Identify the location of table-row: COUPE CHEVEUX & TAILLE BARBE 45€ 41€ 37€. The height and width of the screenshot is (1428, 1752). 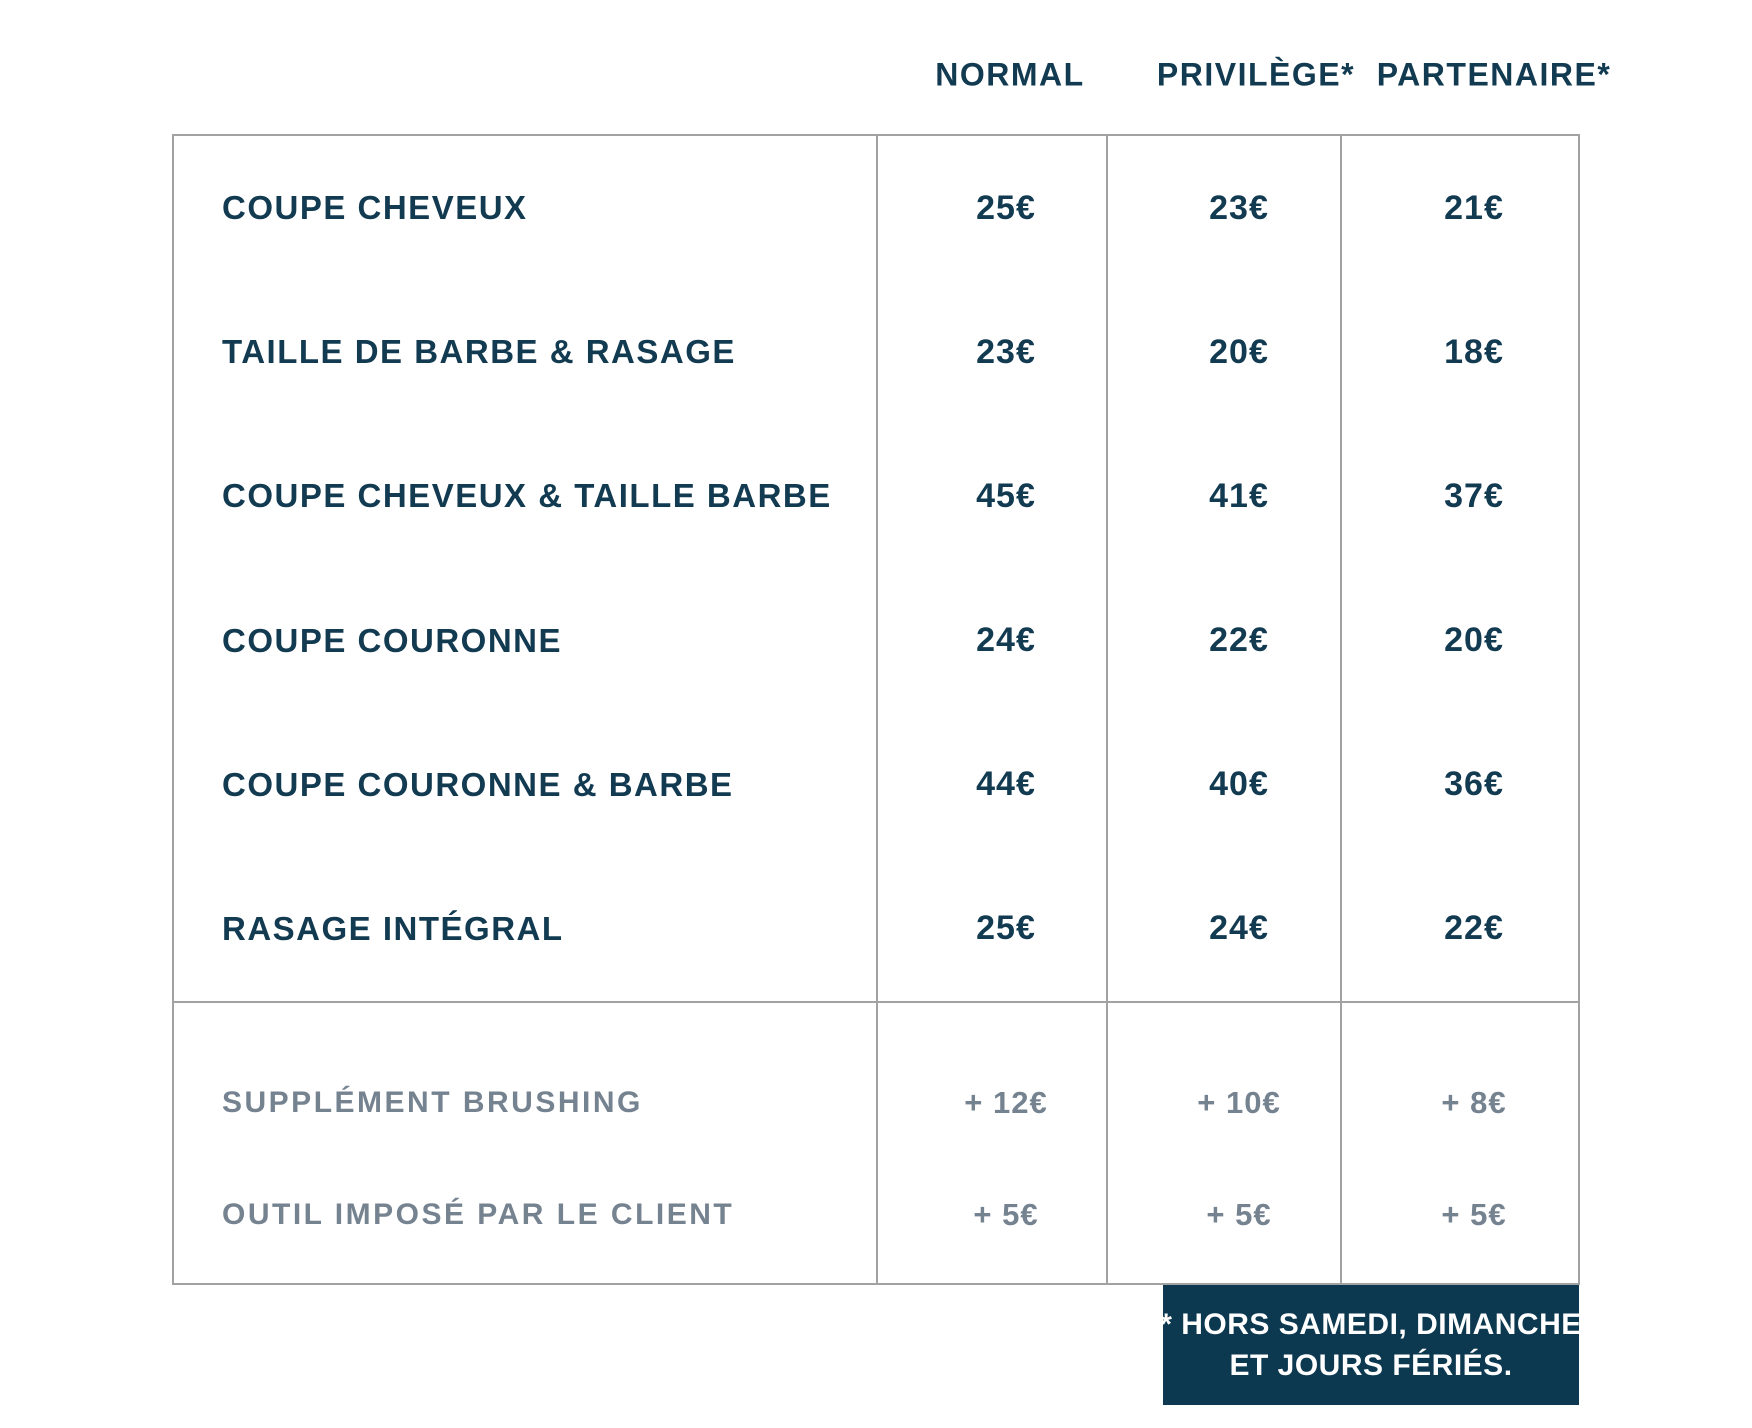
(876, 496).